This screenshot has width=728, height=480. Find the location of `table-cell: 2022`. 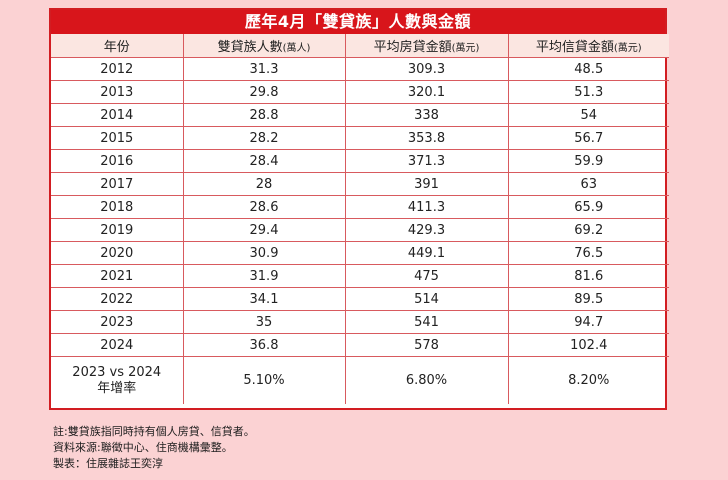

table-cell: 2022 is located at coordinates (117, 299).